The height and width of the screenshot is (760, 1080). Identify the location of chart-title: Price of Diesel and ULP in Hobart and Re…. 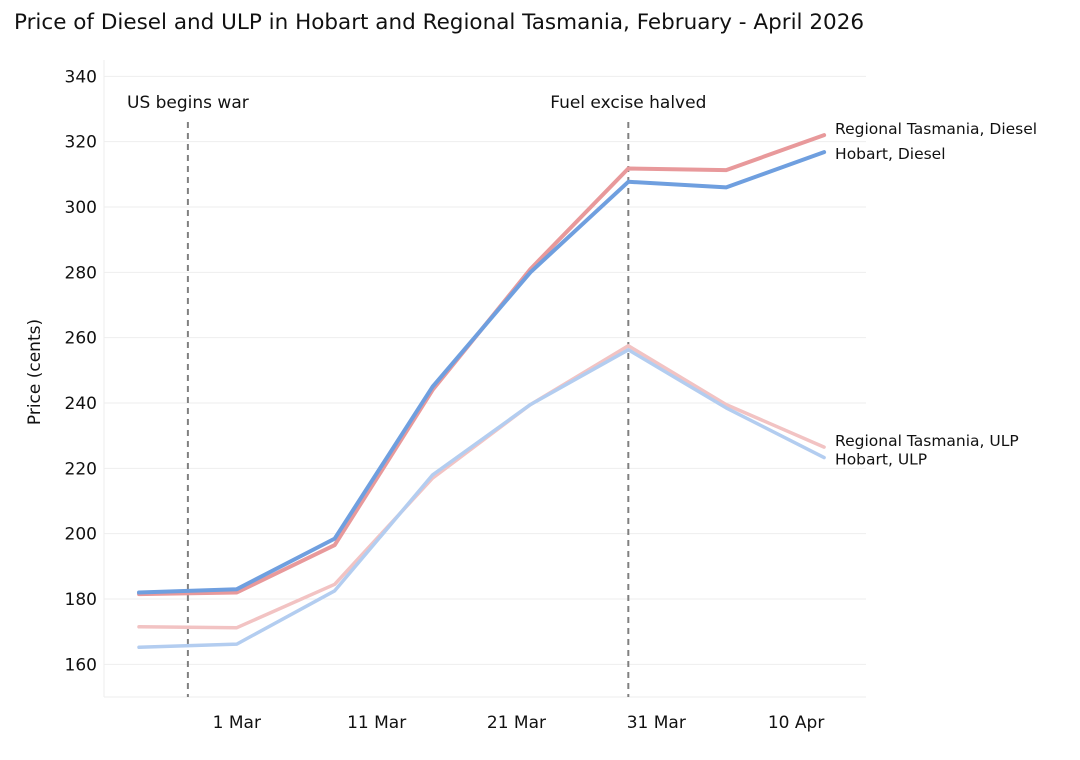
(439, 22).